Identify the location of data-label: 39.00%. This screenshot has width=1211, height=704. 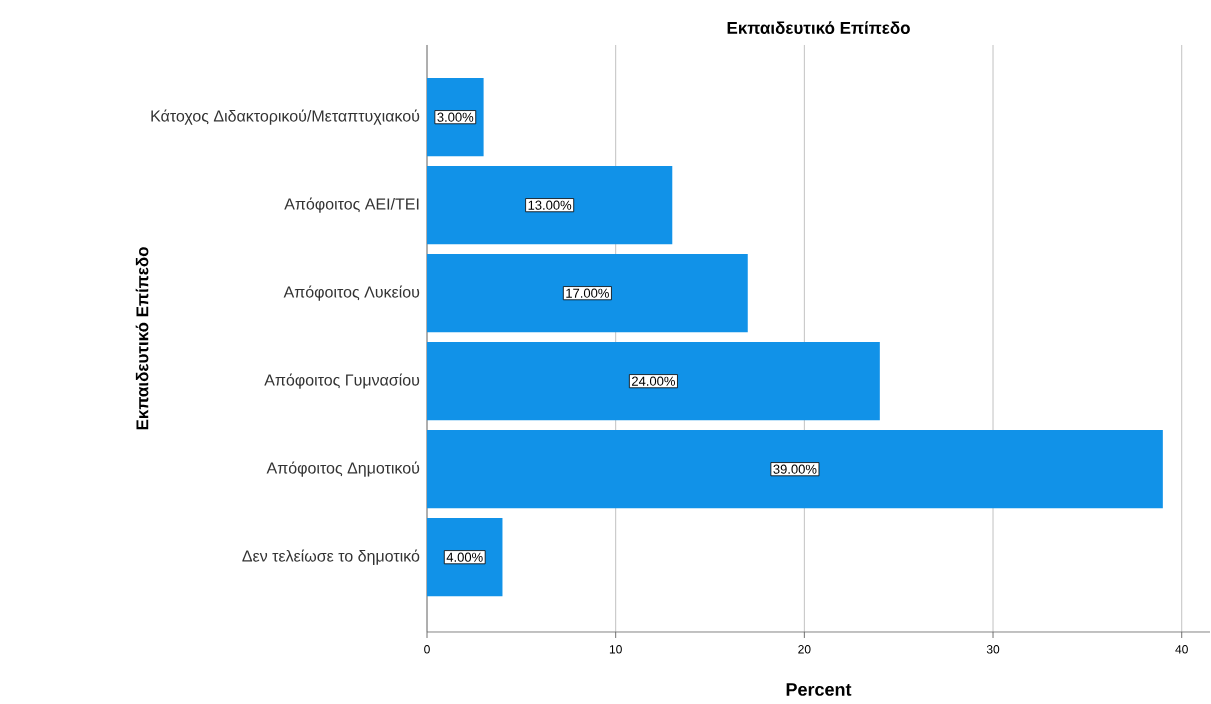
(795, 469).